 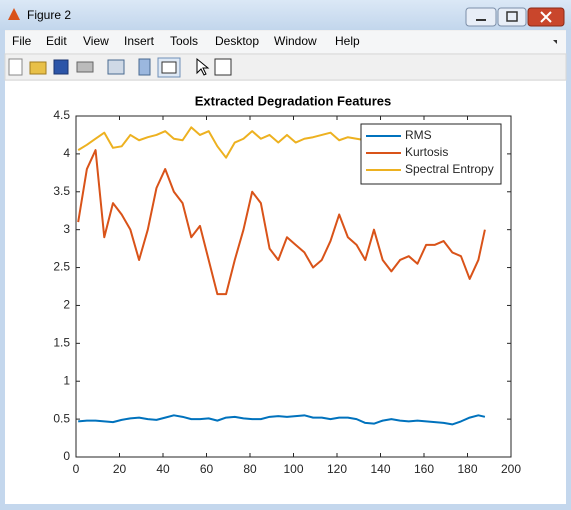 I want to click on x-tick-label: 140, so click(x=380, y=469).